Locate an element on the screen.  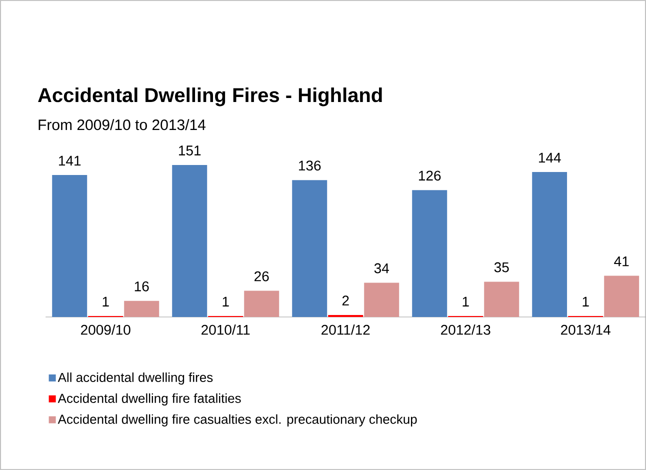
x-tick-label: 2012/13 is located at coordinates (465, 329).